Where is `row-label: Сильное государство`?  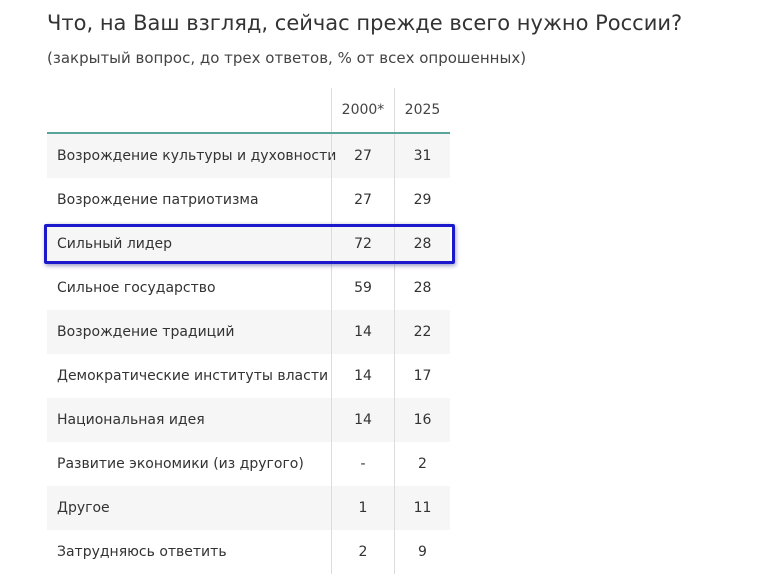
row-label: Сильное государство is located at coordinates (136, 288).